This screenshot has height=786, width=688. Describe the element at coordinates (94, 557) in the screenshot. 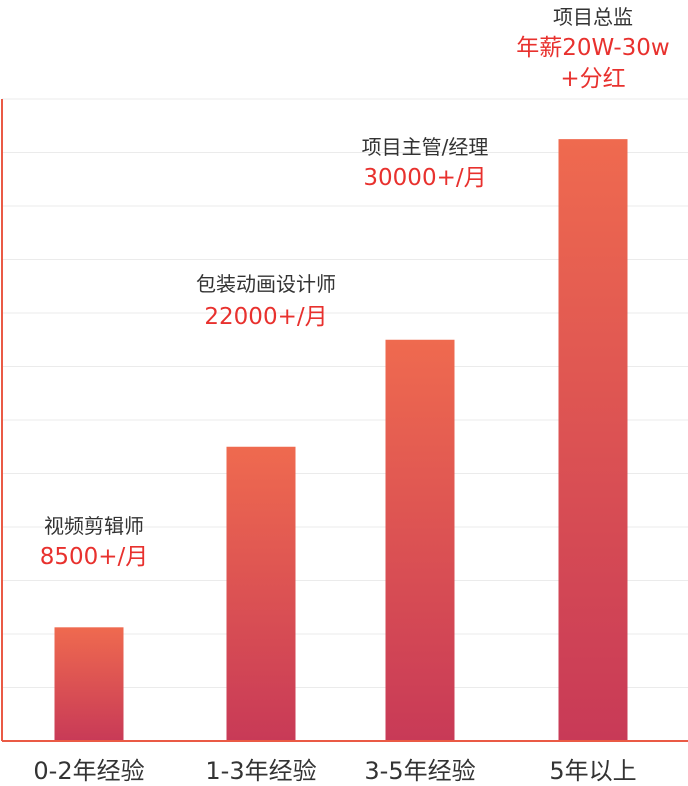

I see `salary-label-0: 8500+/月` at that location.